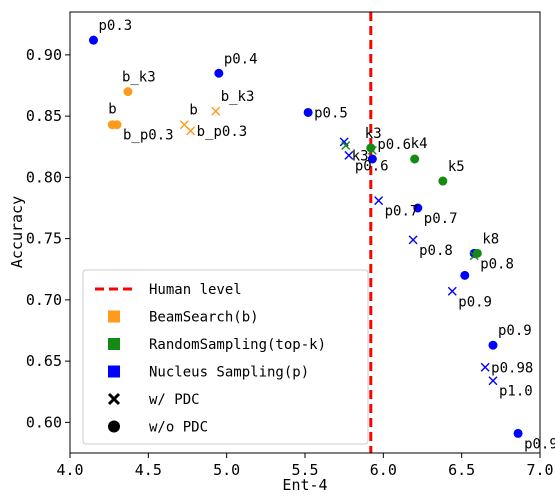 Image resolution: width=555 pixels, height=500 pixels. Describe the element at coordinates (539, 470) in the screenshot. I see `x-tick-label: 7.0` at that location.